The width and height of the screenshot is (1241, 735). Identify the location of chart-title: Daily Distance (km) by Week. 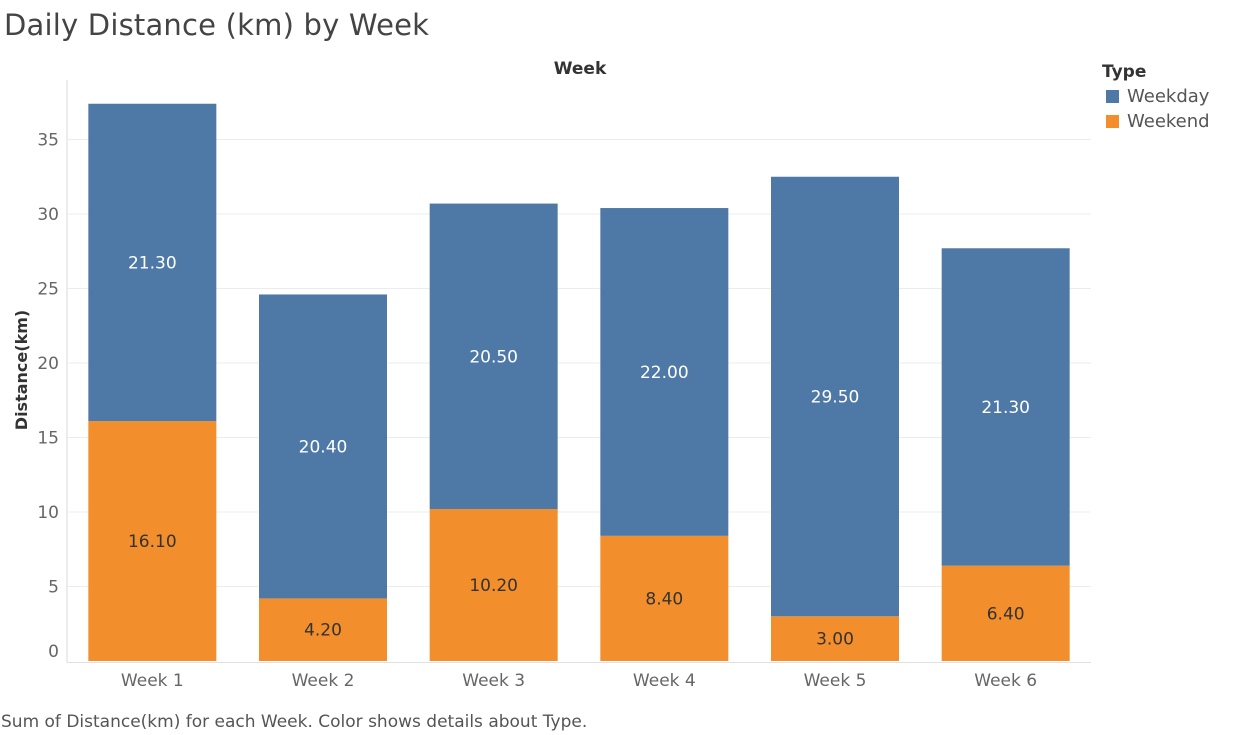
(217, 25).